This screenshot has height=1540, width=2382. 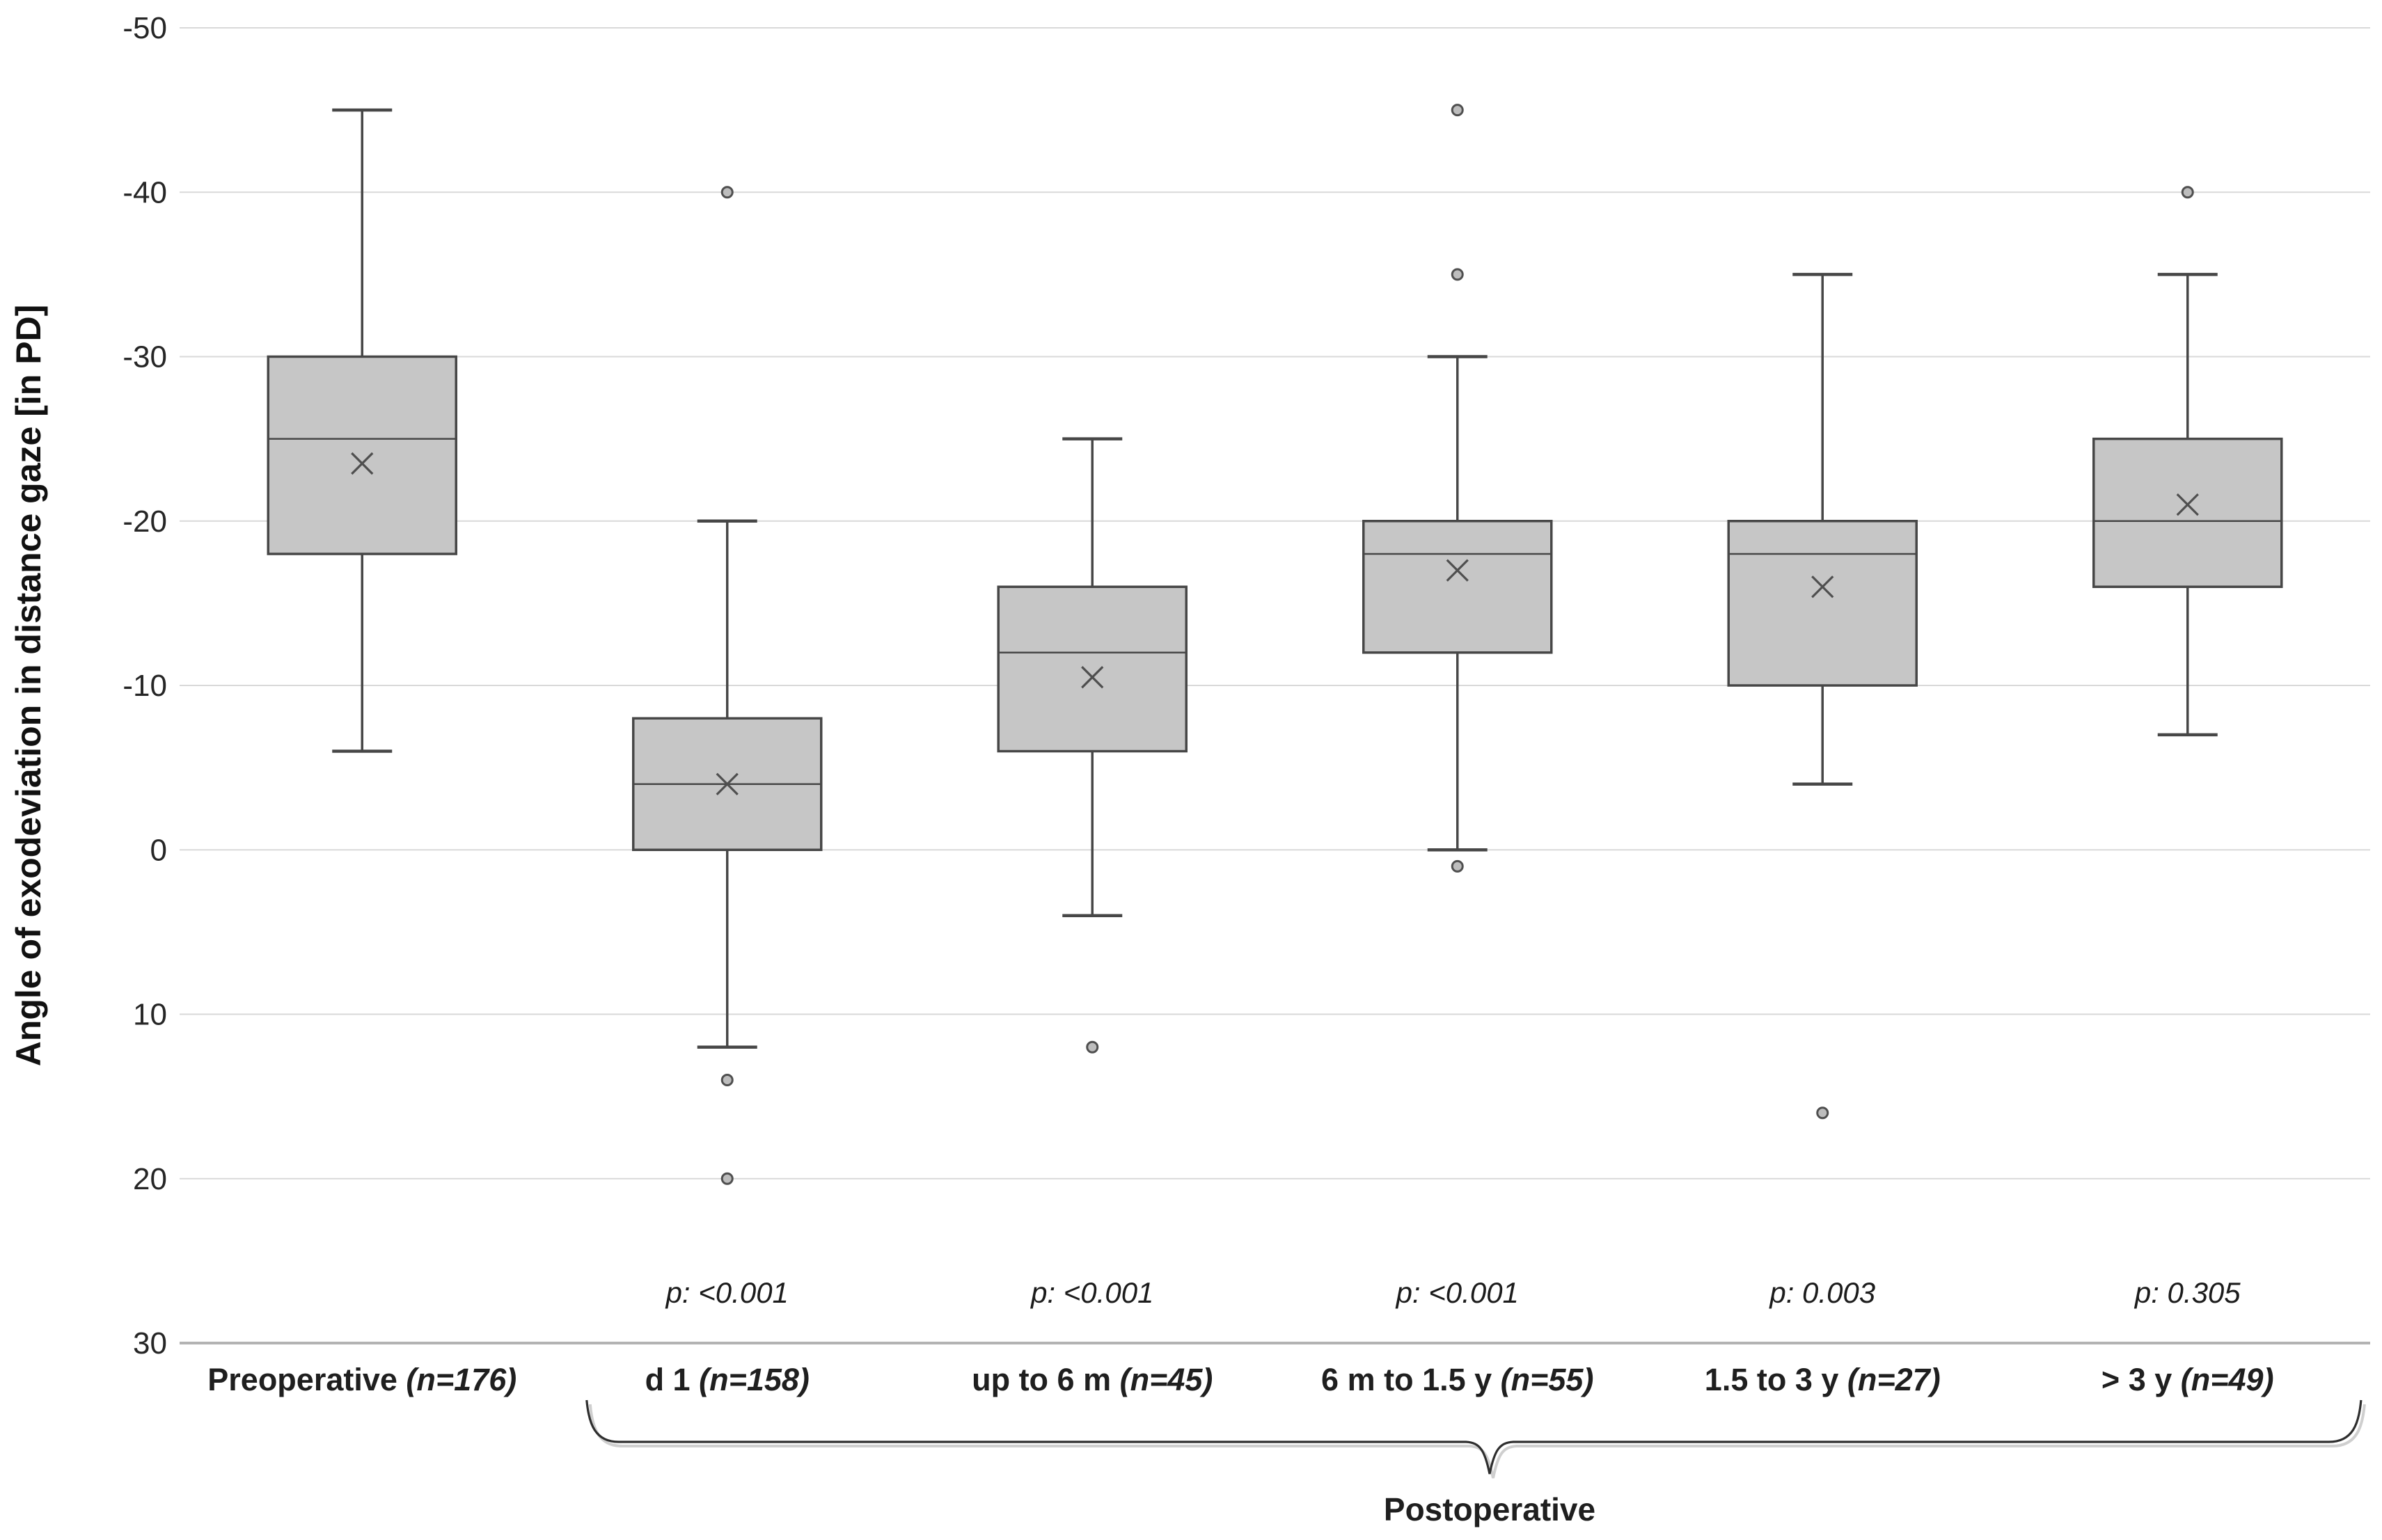 I want to click on category-label-3: 6 m to 1.5 y (n=55), so click(x=1457, y=1380).